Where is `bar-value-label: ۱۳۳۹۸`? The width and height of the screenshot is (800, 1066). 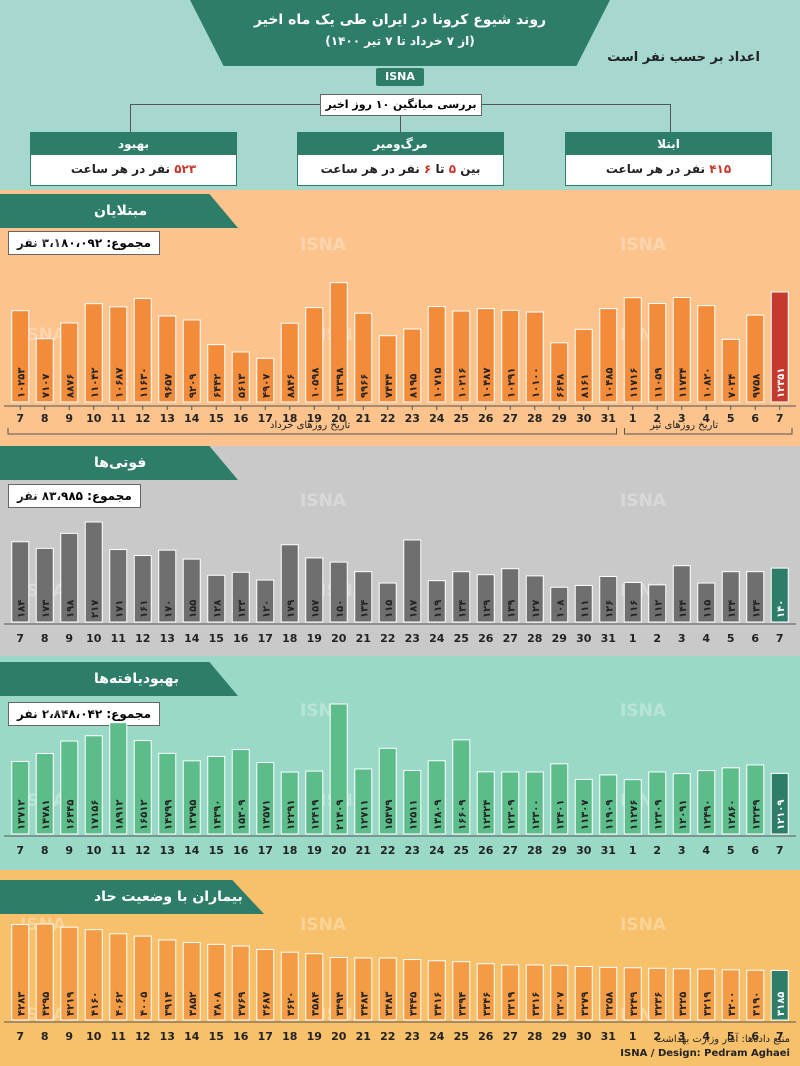 bar-value-label: ۱۳۳۹۸ is located at coordinates (340, 382).